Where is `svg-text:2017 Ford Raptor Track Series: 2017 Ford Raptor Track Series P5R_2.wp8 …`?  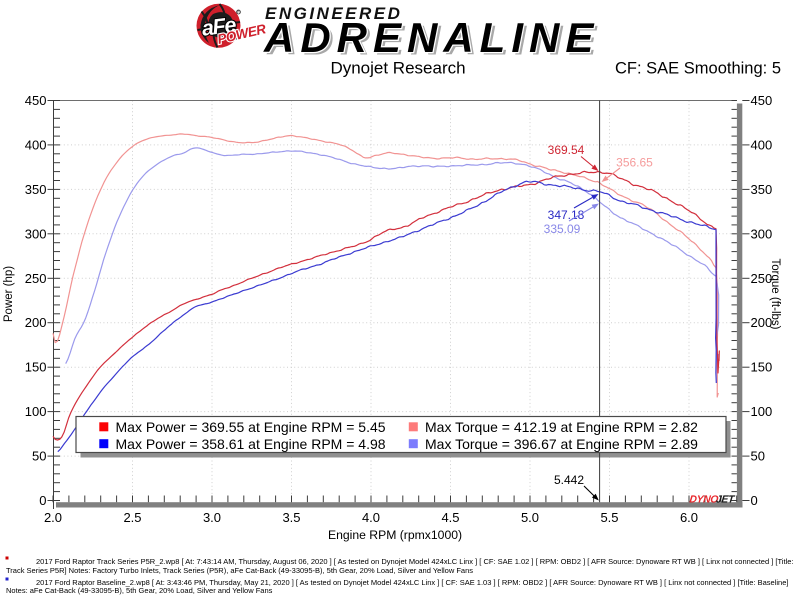 svg-text:2017 Ford Raptor Track Series: 2017 Ford Raptor Track Series P5R_2.wp8 … is located at coordinates (414, 561).